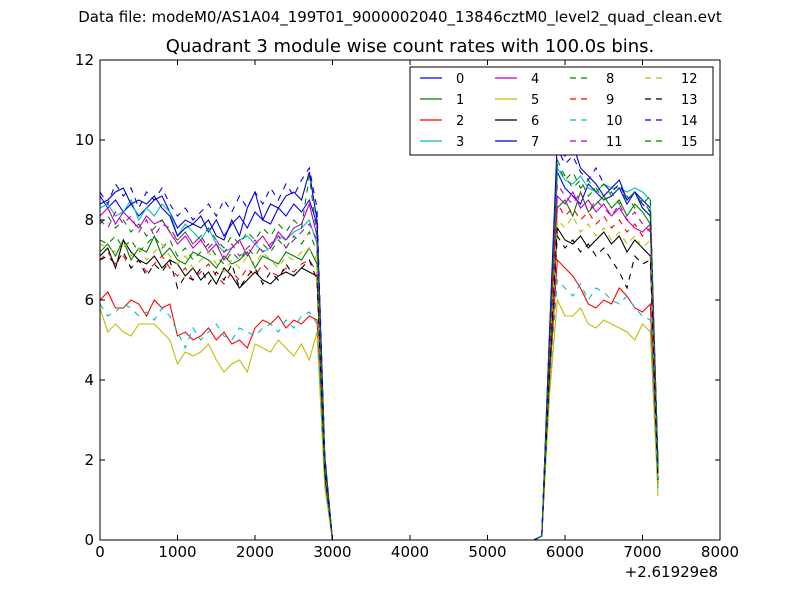 Image resolution: width=800 pixels, height=600 pixels. I want to click on legend-label: 6, so click(535, 121).